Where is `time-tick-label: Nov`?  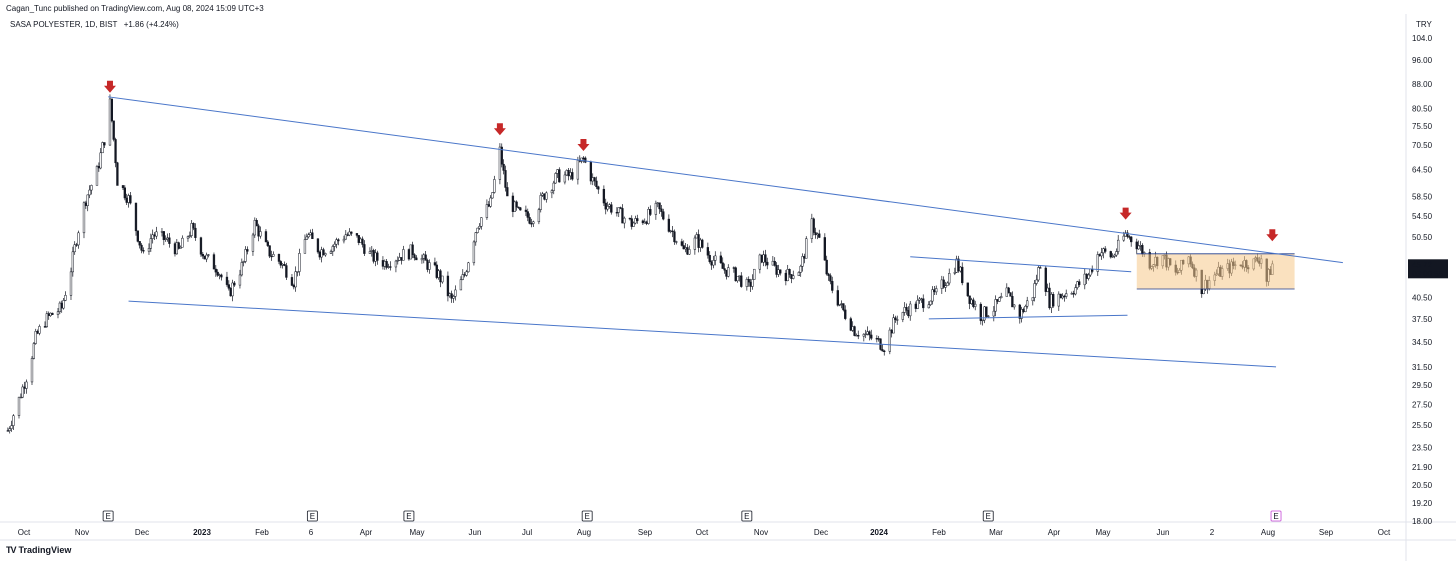 time-tick-label: Nov is located at coordinates (82, 532).